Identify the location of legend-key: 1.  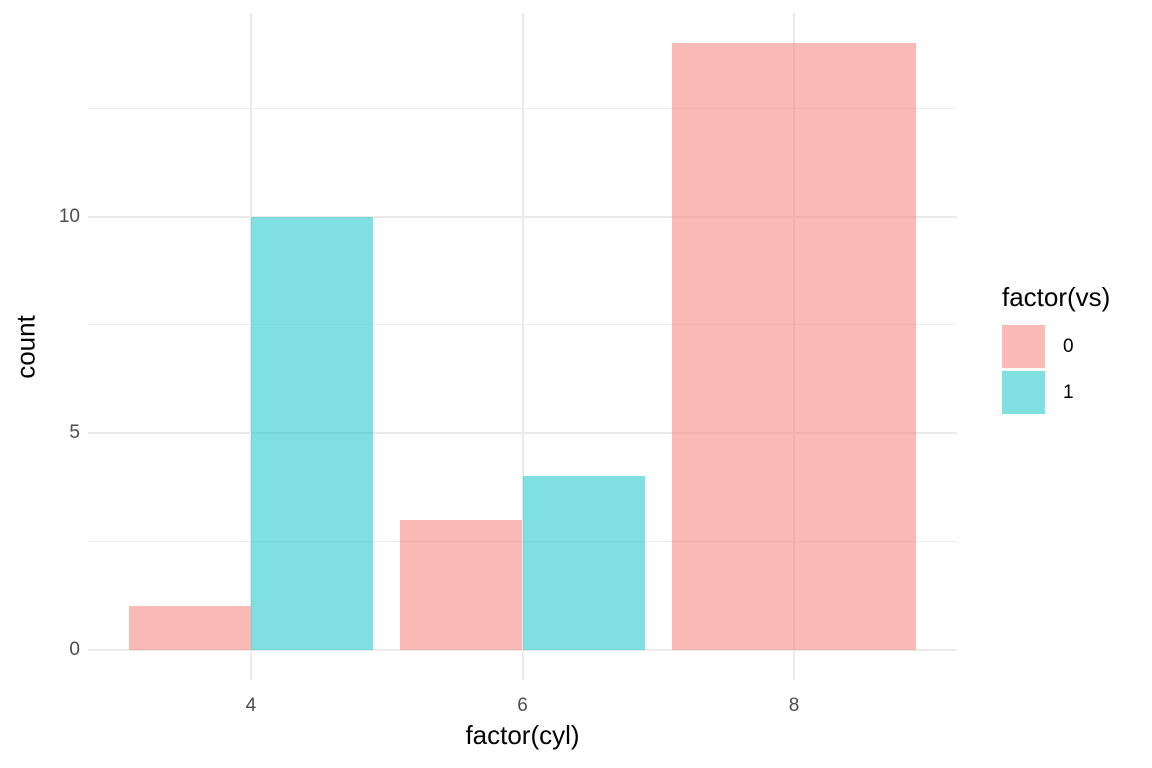
(1056, 392).